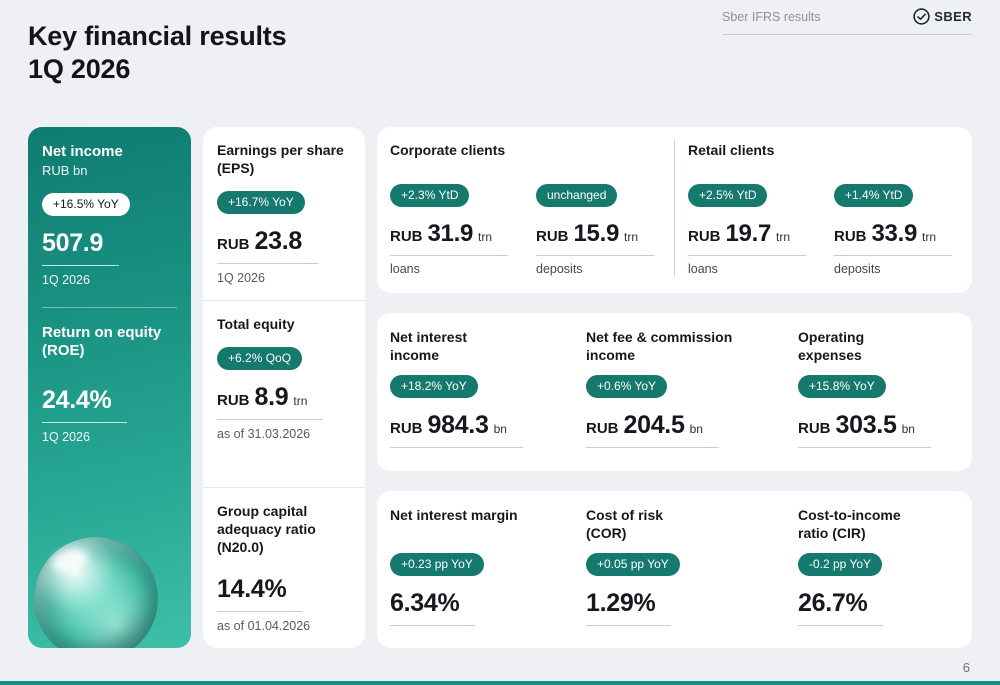  Describe the element at coordinates (450, 233) in the screenshot. I see `corporate-loans-value: 31.9` at that location.